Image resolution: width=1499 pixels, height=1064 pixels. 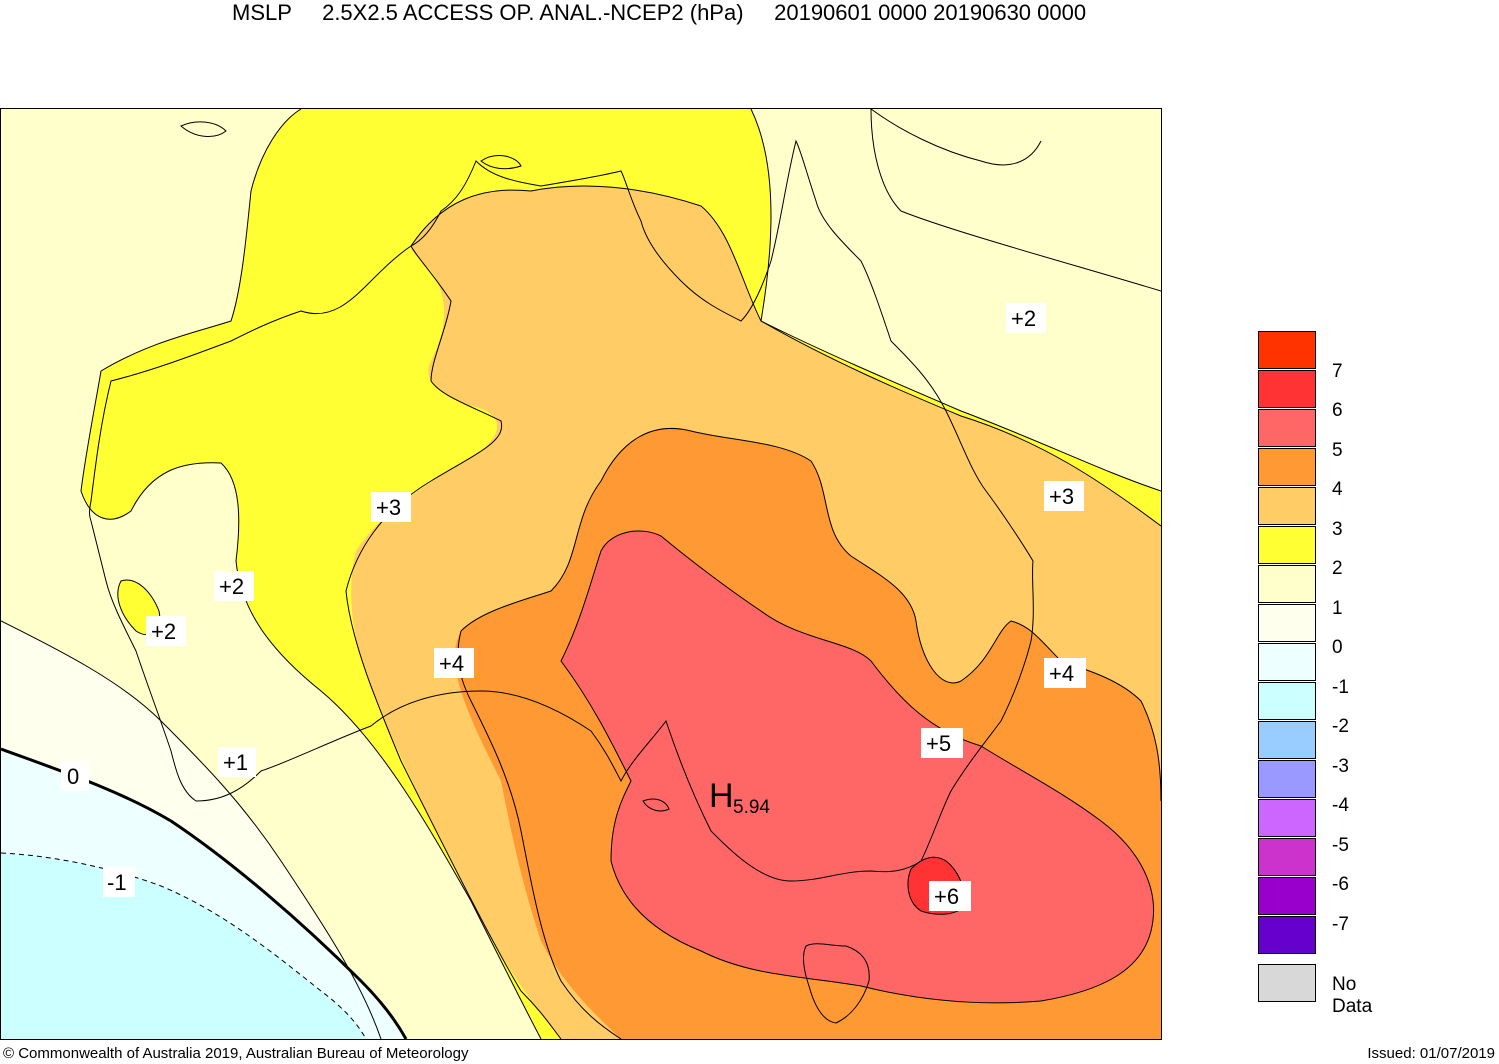 I want to click on contour-label: +6, so click(x=946, y=896).